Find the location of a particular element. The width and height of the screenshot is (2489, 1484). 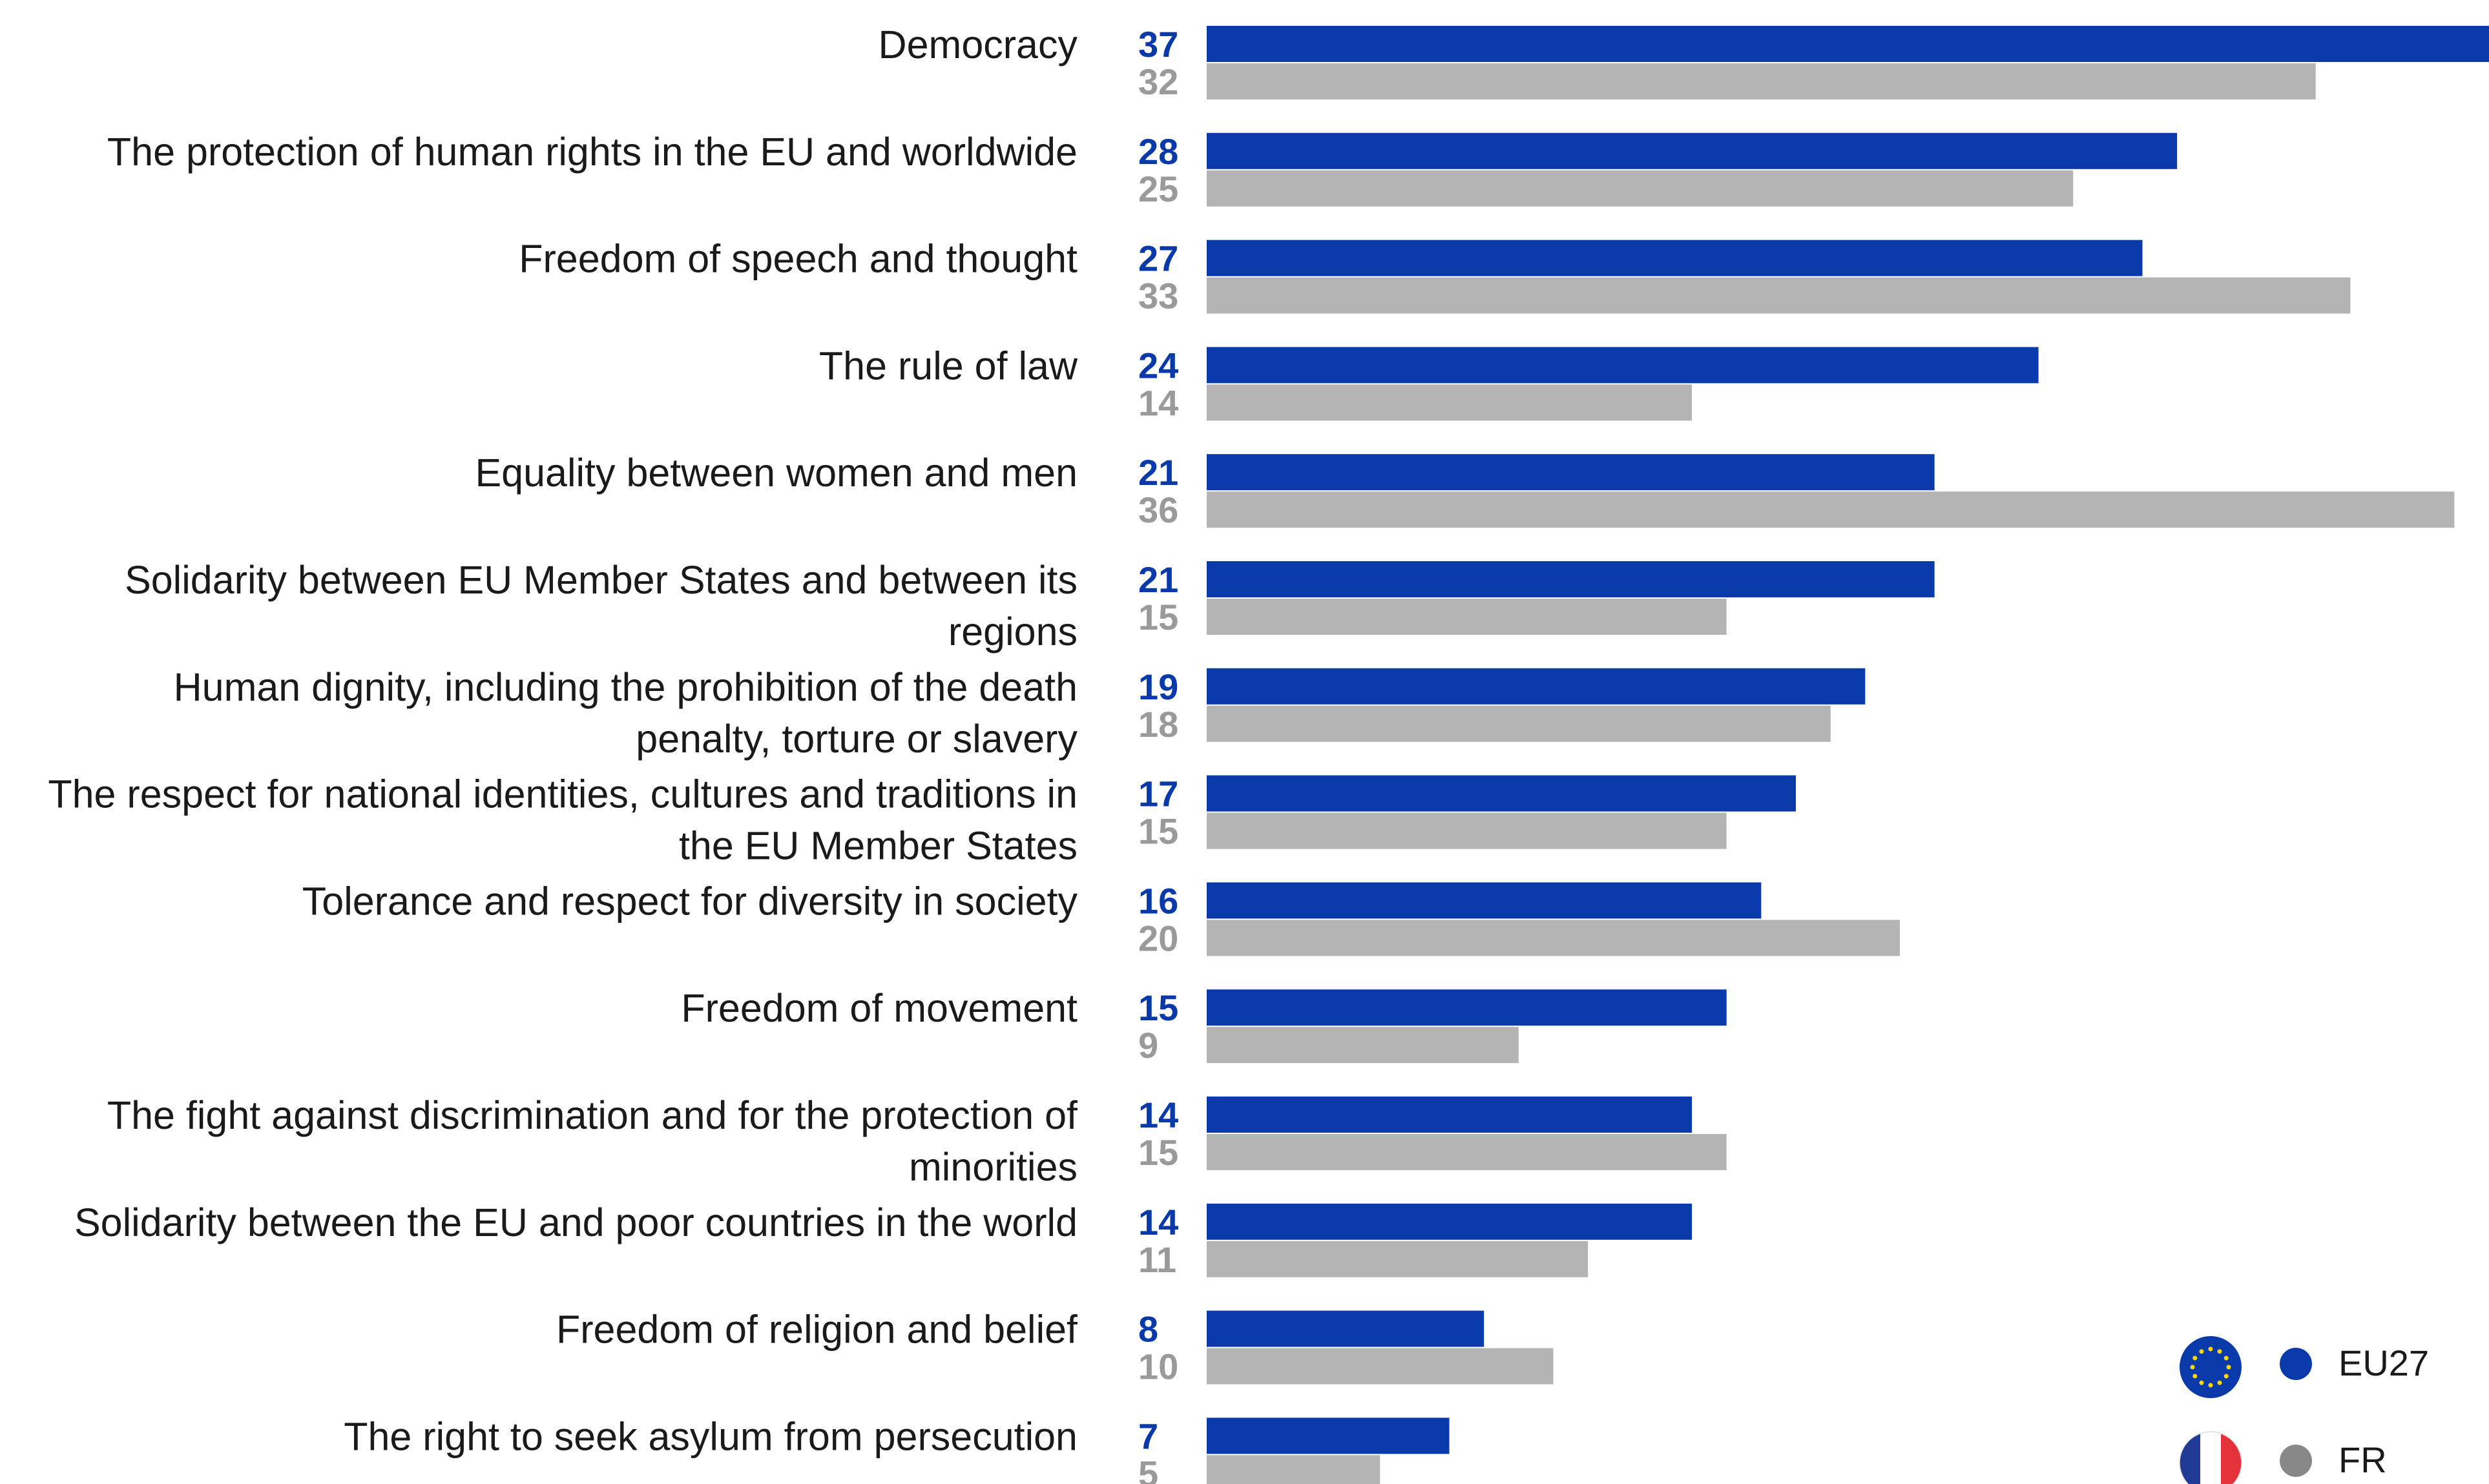

value-label-fr: 5 is located at coordinates (1148, 1468).